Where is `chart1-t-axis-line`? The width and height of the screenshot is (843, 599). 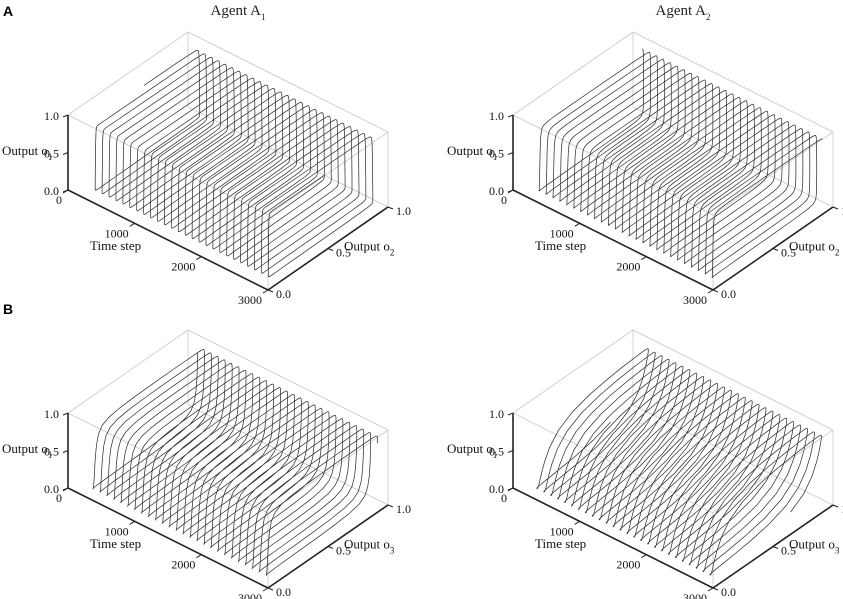 chart1-t-axis-line is located at coordinates (168, 240).